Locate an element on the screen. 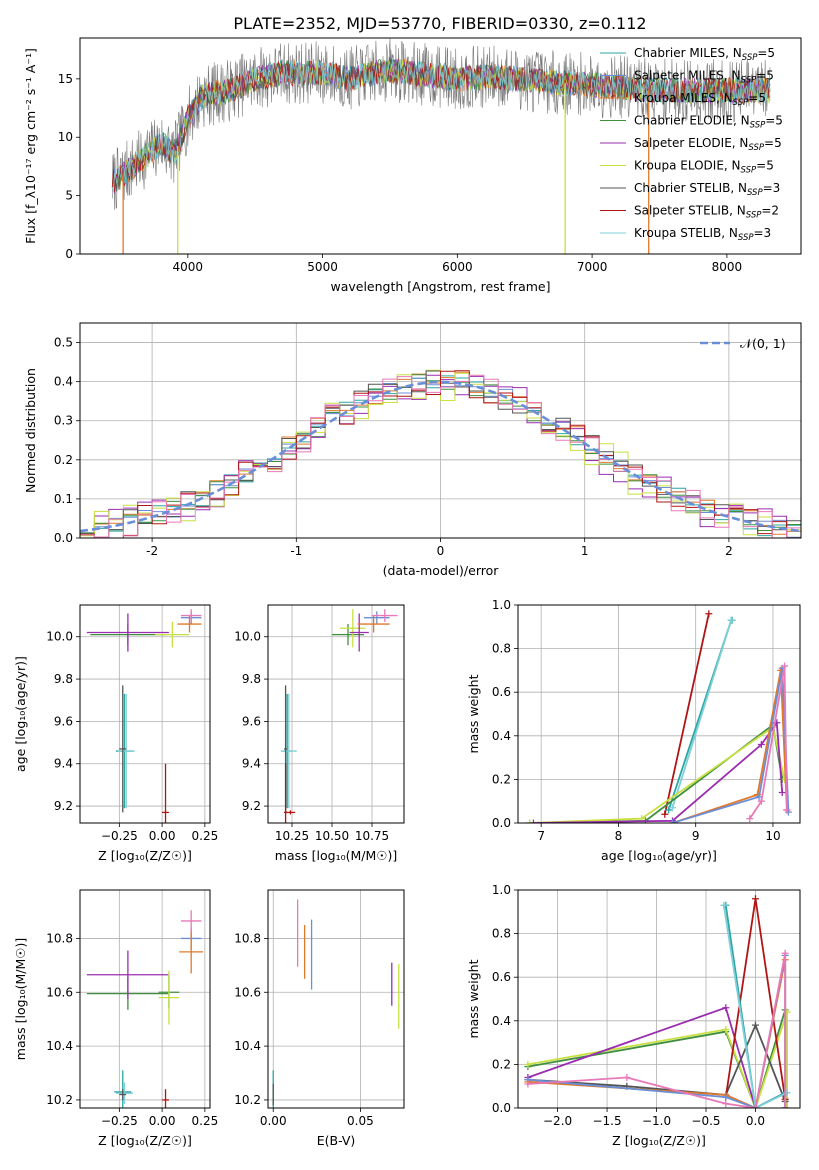 The image size is (819, 1170). x-tick-label: −1.5 is located at coordinates (606, 1121).